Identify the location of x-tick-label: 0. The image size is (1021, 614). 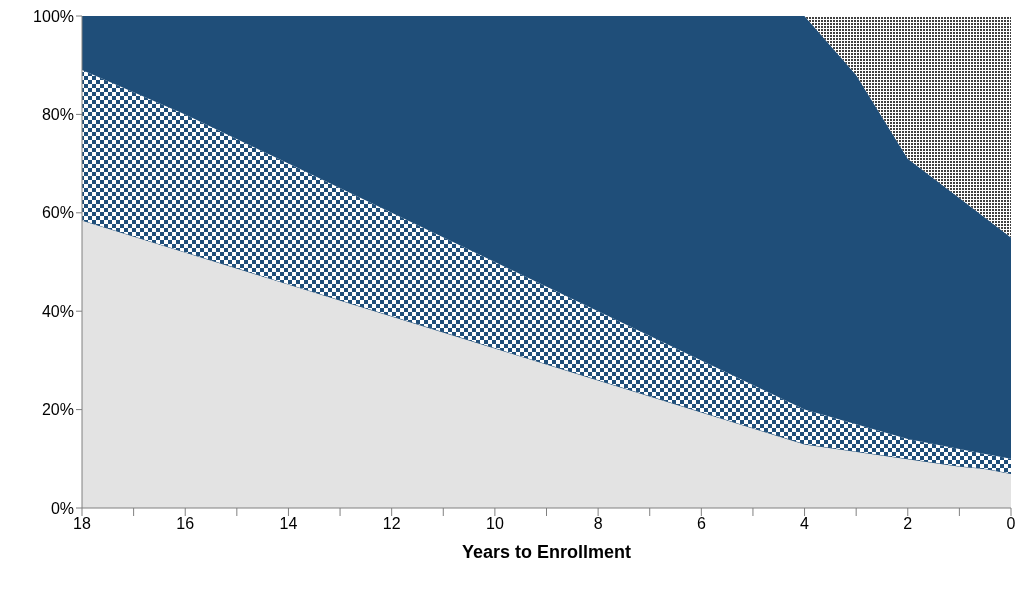
(1011, 524).